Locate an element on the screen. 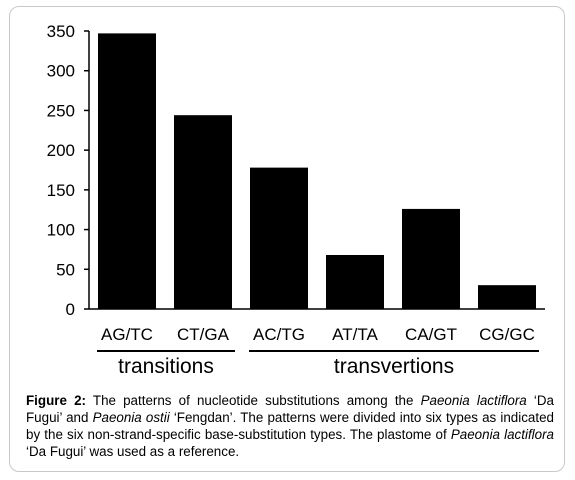 This screenshot has width=575, height=480. x-tick-label: CT/GA is located at coordinates (203, 334).